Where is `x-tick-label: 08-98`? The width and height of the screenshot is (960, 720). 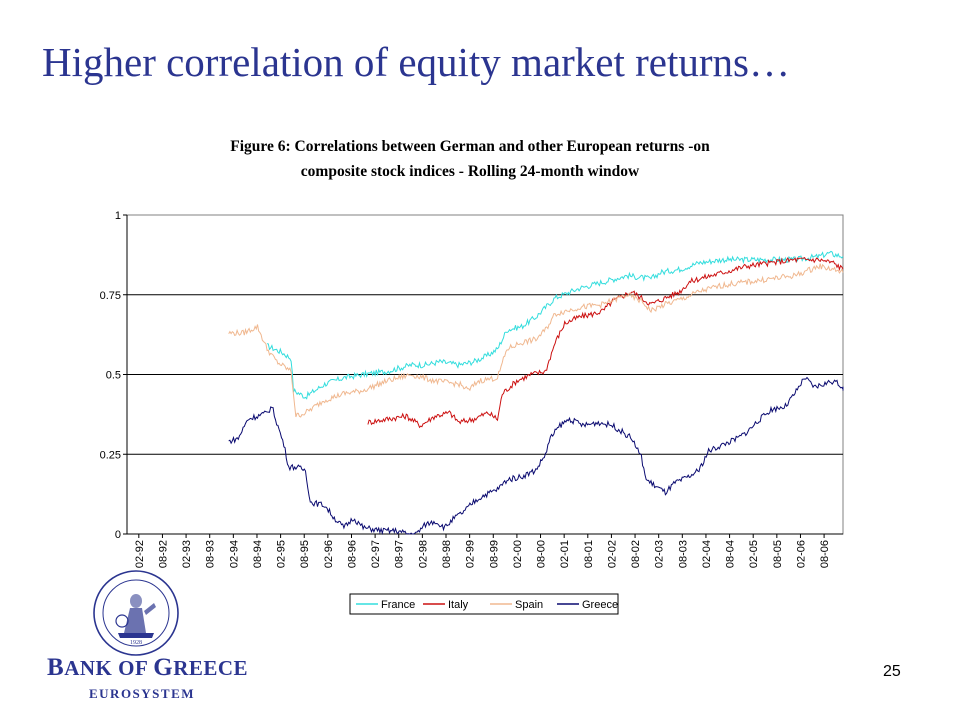 x-tick-label: 08-98 is located at coordinates (447, 554).